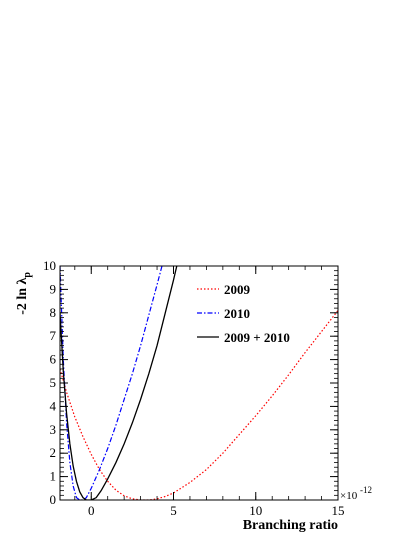 The image size is (415, 537). I want to click on y-tick-label: 8, so click(53, 312).